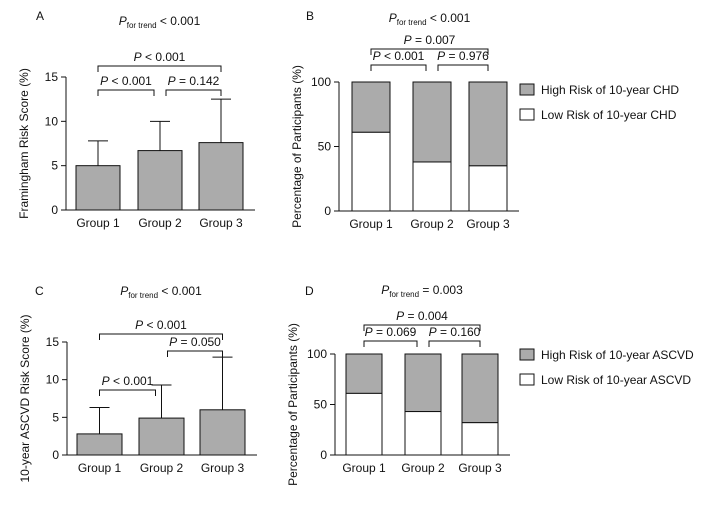  What do you see at coordinates (403, 56) in the screenshot?
I see `panel-b-bracket-label-1-value: < 0.001` at bounding box center [403, 56].